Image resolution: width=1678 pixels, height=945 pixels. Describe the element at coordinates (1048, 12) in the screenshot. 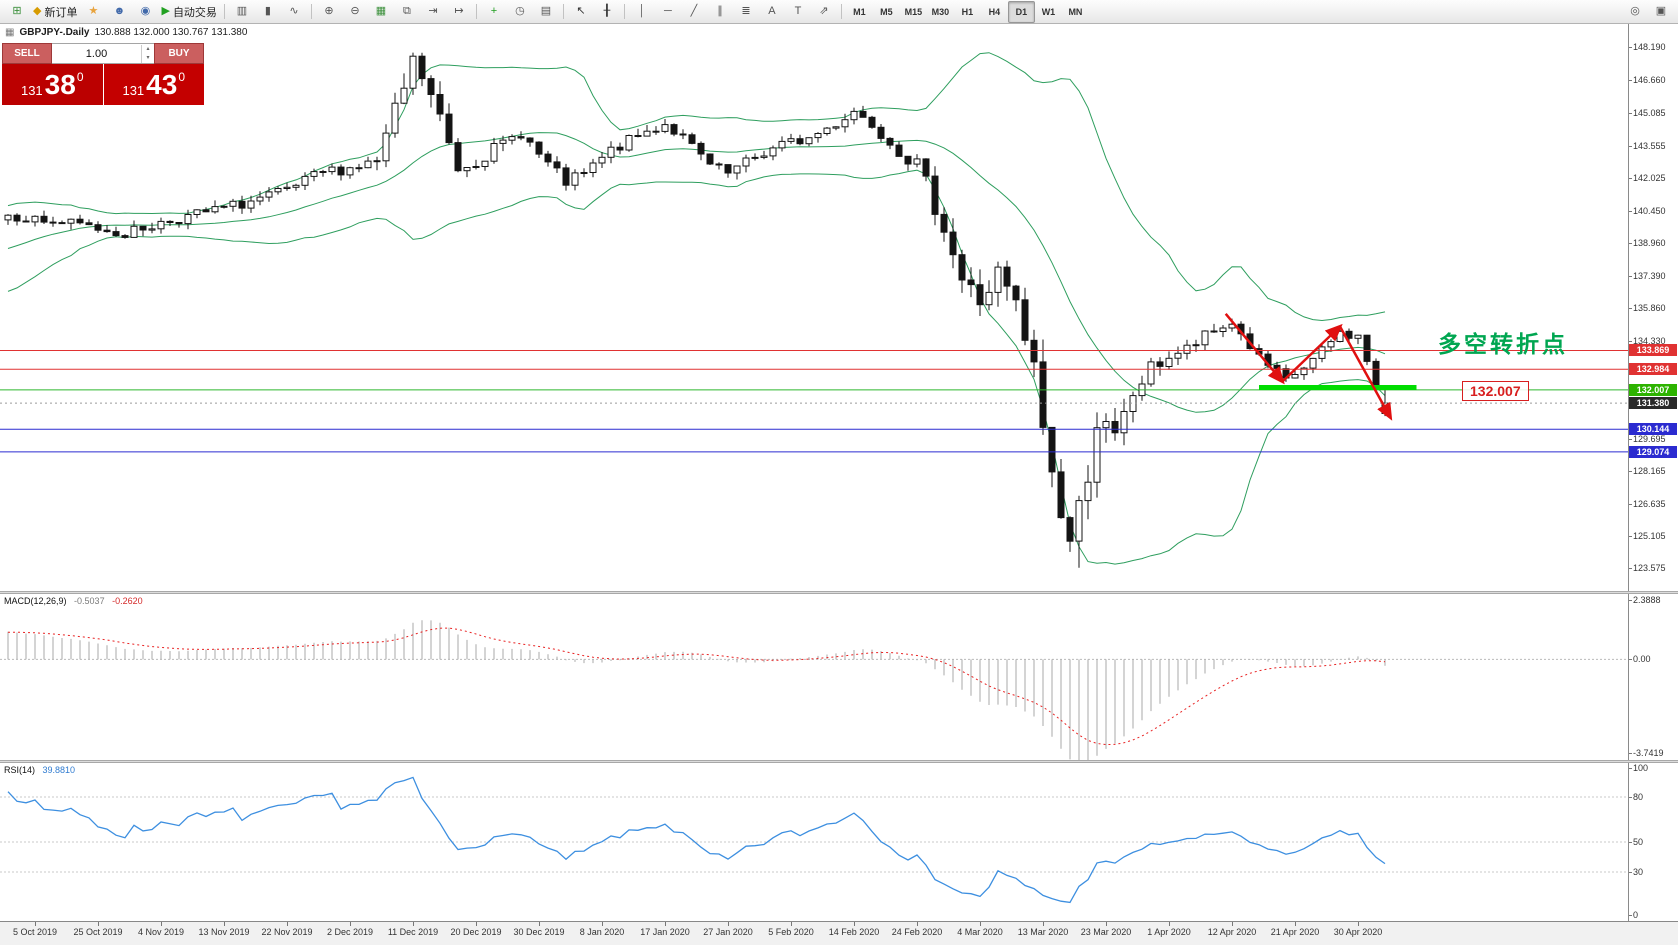

I see `timeframe-w1-button: W1` at that location.